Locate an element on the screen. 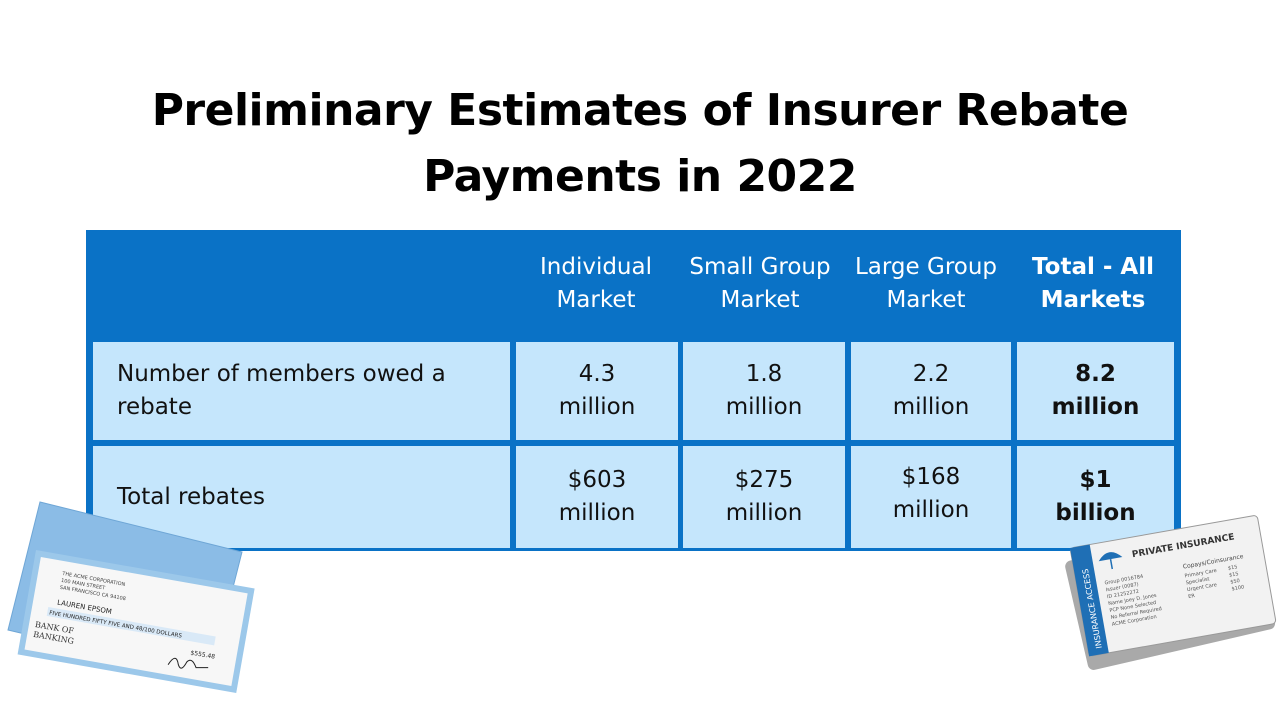 The width and height of the screenshot is (1280, 720). cell-members-individual: 4.3 million is located at coordinates (597, 391).